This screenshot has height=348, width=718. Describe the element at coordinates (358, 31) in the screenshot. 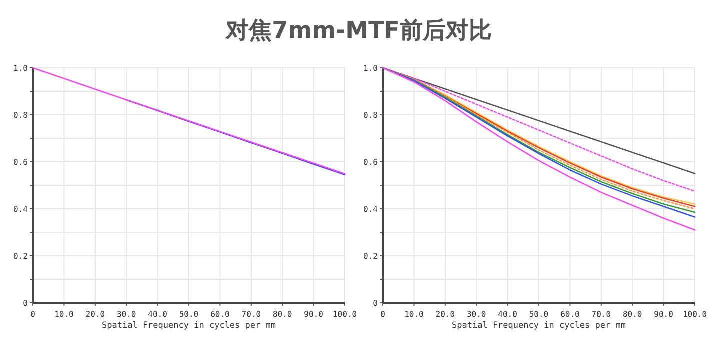

I see `chart-title: 对焦7mm-MTF前后对比` at that location.